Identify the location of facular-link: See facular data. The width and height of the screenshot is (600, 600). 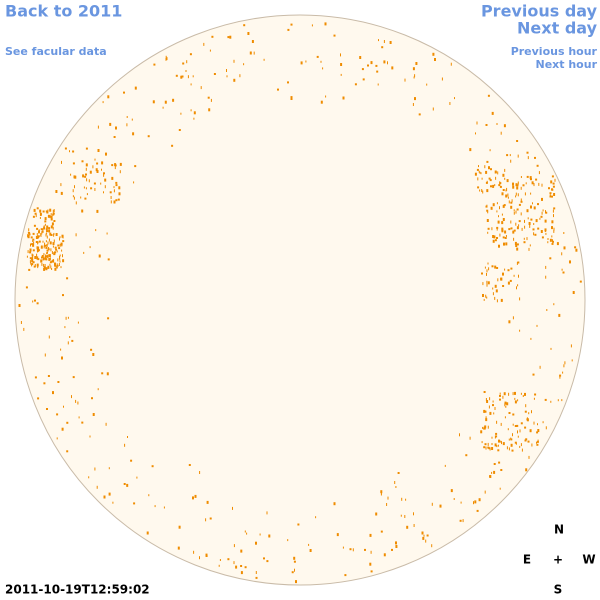
(56, 51).